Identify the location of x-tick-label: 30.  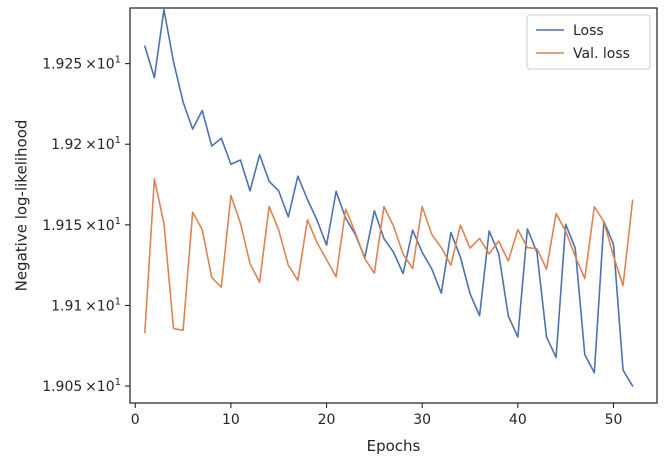
(422, 420).